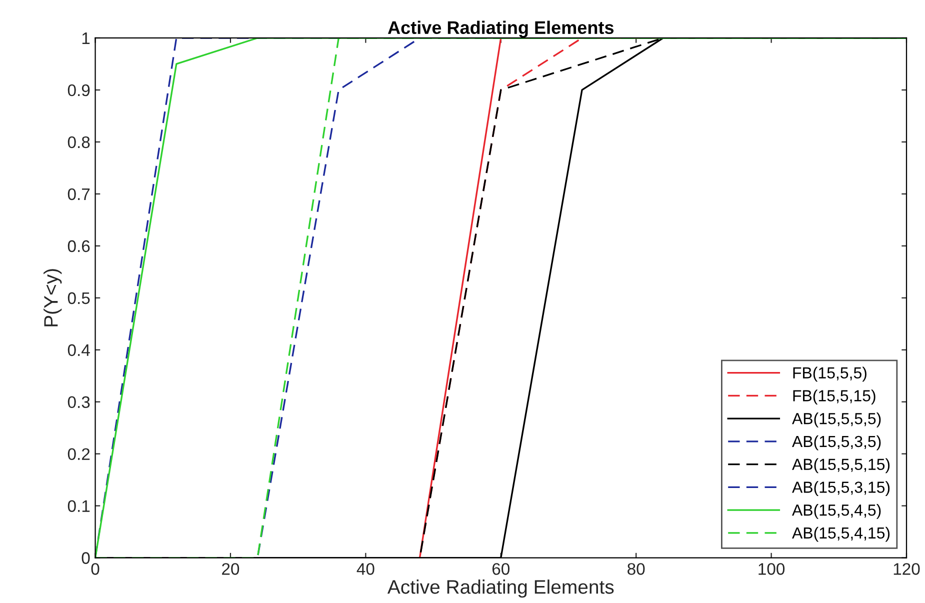  What do you see at coordinates (636, 569) in the screenshot?
I see `x-tick-label: 80` at bounding box center [636, 569].